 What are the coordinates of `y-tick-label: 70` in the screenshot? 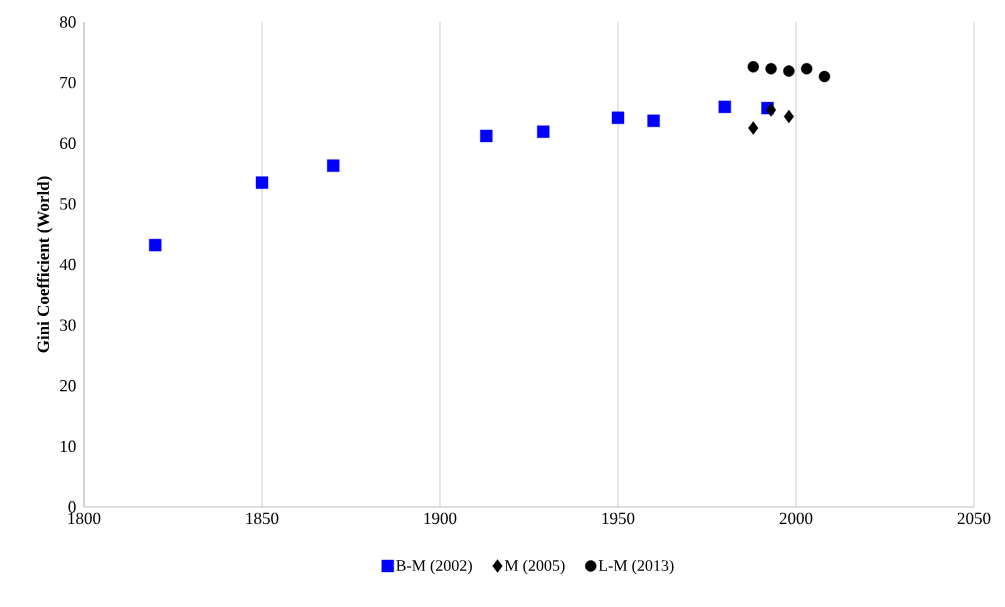 It's located at (68, 82).